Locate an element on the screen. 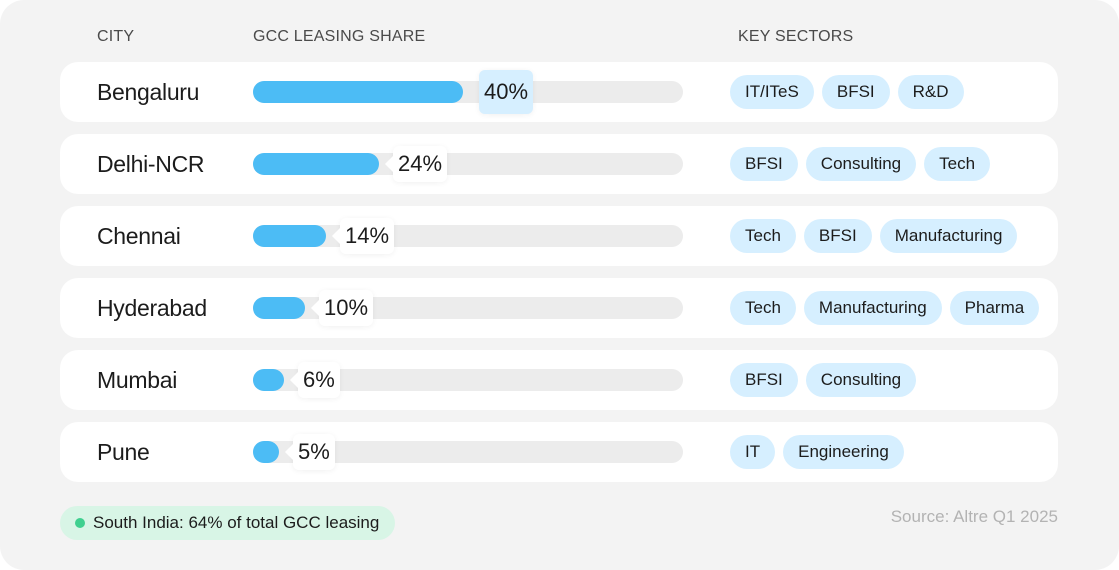 The height and width of the screenshot is (570, 1119). city-row: Mumbai 6% BFSI Consulting is located at coordinates (559, 380).